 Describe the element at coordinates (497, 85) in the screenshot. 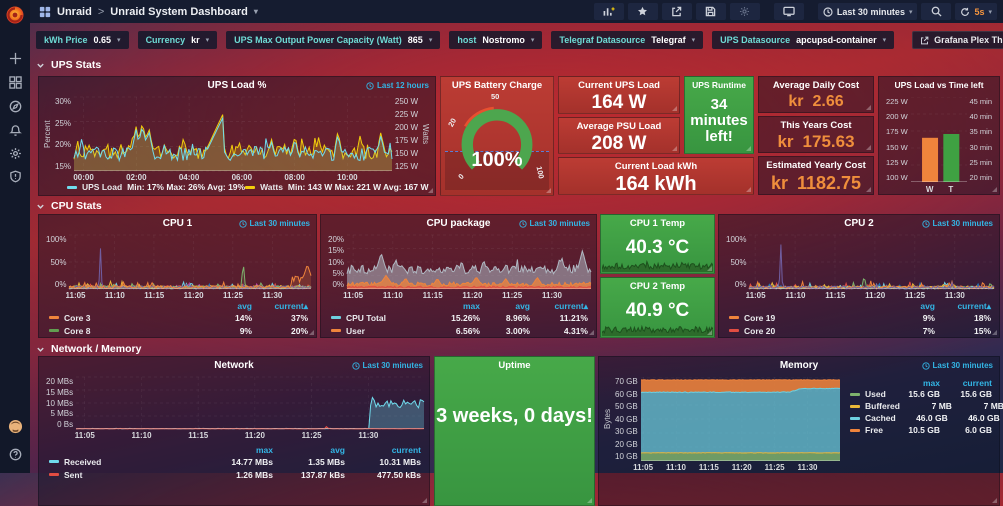

I see `panel-title: UPS Battery Charge` at that location.